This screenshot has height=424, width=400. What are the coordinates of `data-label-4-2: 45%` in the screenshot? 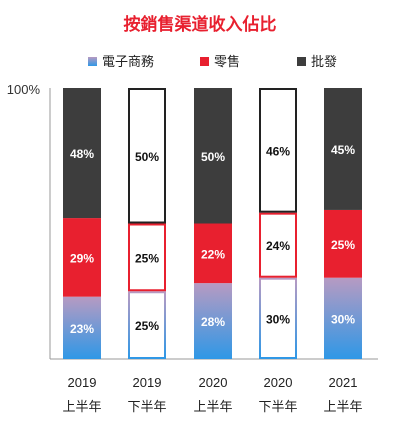 It's located at (343, 150).